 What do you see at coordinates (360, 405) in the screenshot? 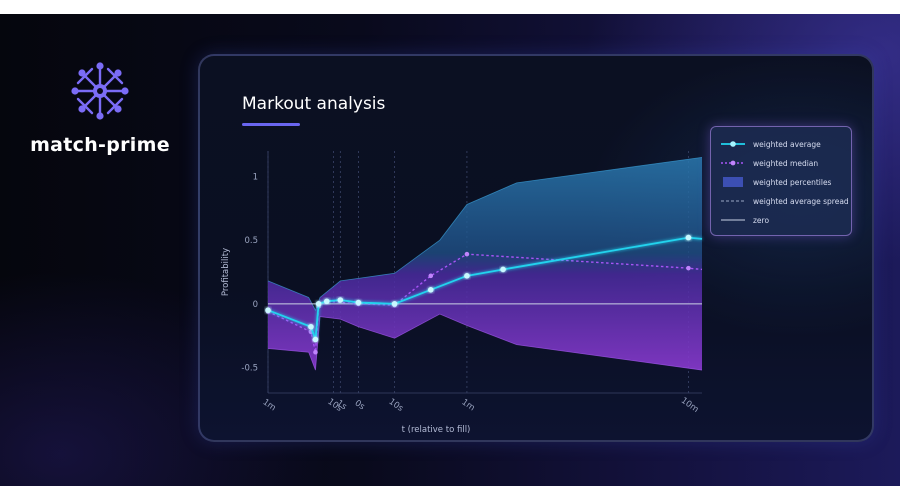
I see `x-tick-label: 0s` at bounding box center [360, 405].